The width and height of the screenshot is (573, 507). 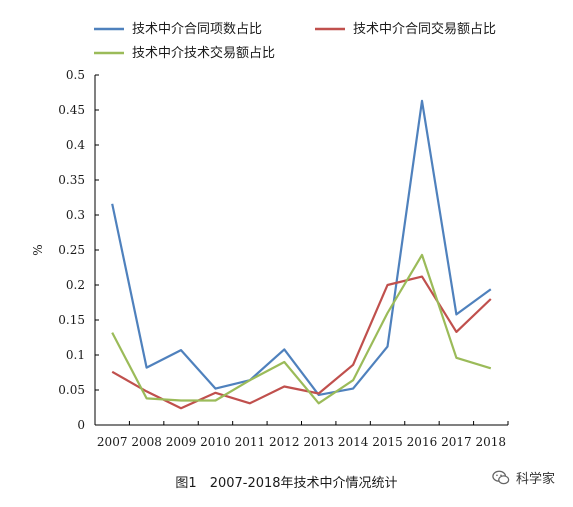 I want to click on x-tick-label: 2012, so click(x=284, y=442).